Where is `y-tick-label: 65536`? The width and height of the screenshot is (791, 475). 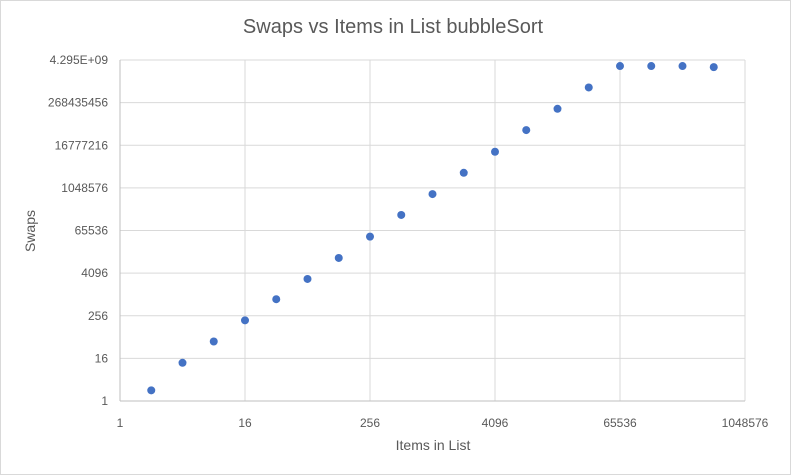
y-tick-label: 65536 is located at coordinates (92, 231).